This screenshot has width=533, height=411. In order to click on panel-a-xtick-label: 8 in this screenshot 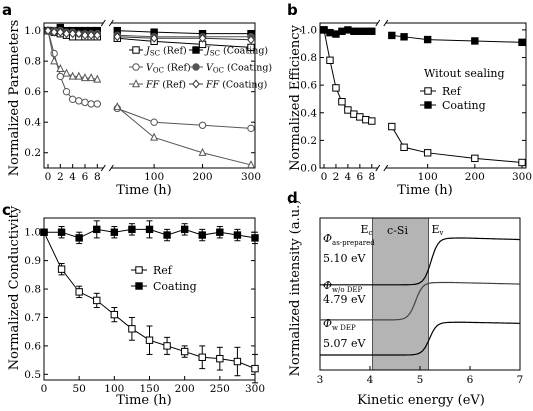, I will do `click(97, 177)`.